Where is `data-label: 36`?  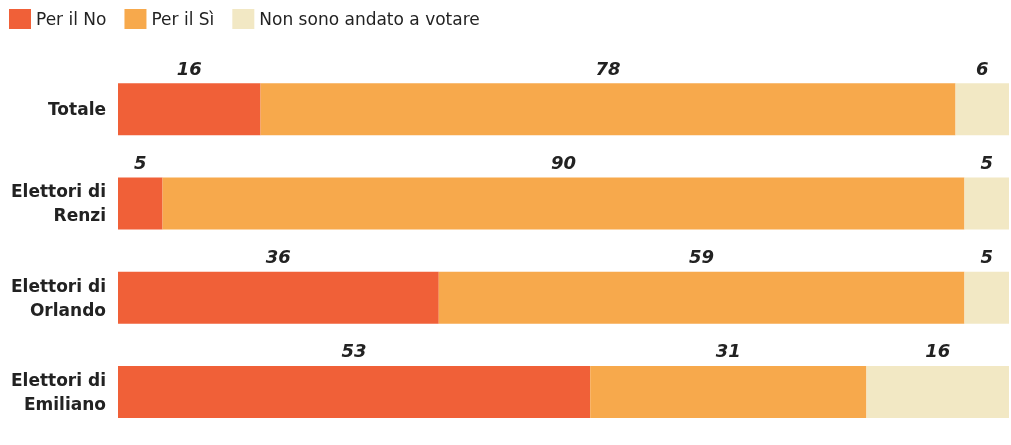
data-label: 36 is located at coordinates (278, 257).